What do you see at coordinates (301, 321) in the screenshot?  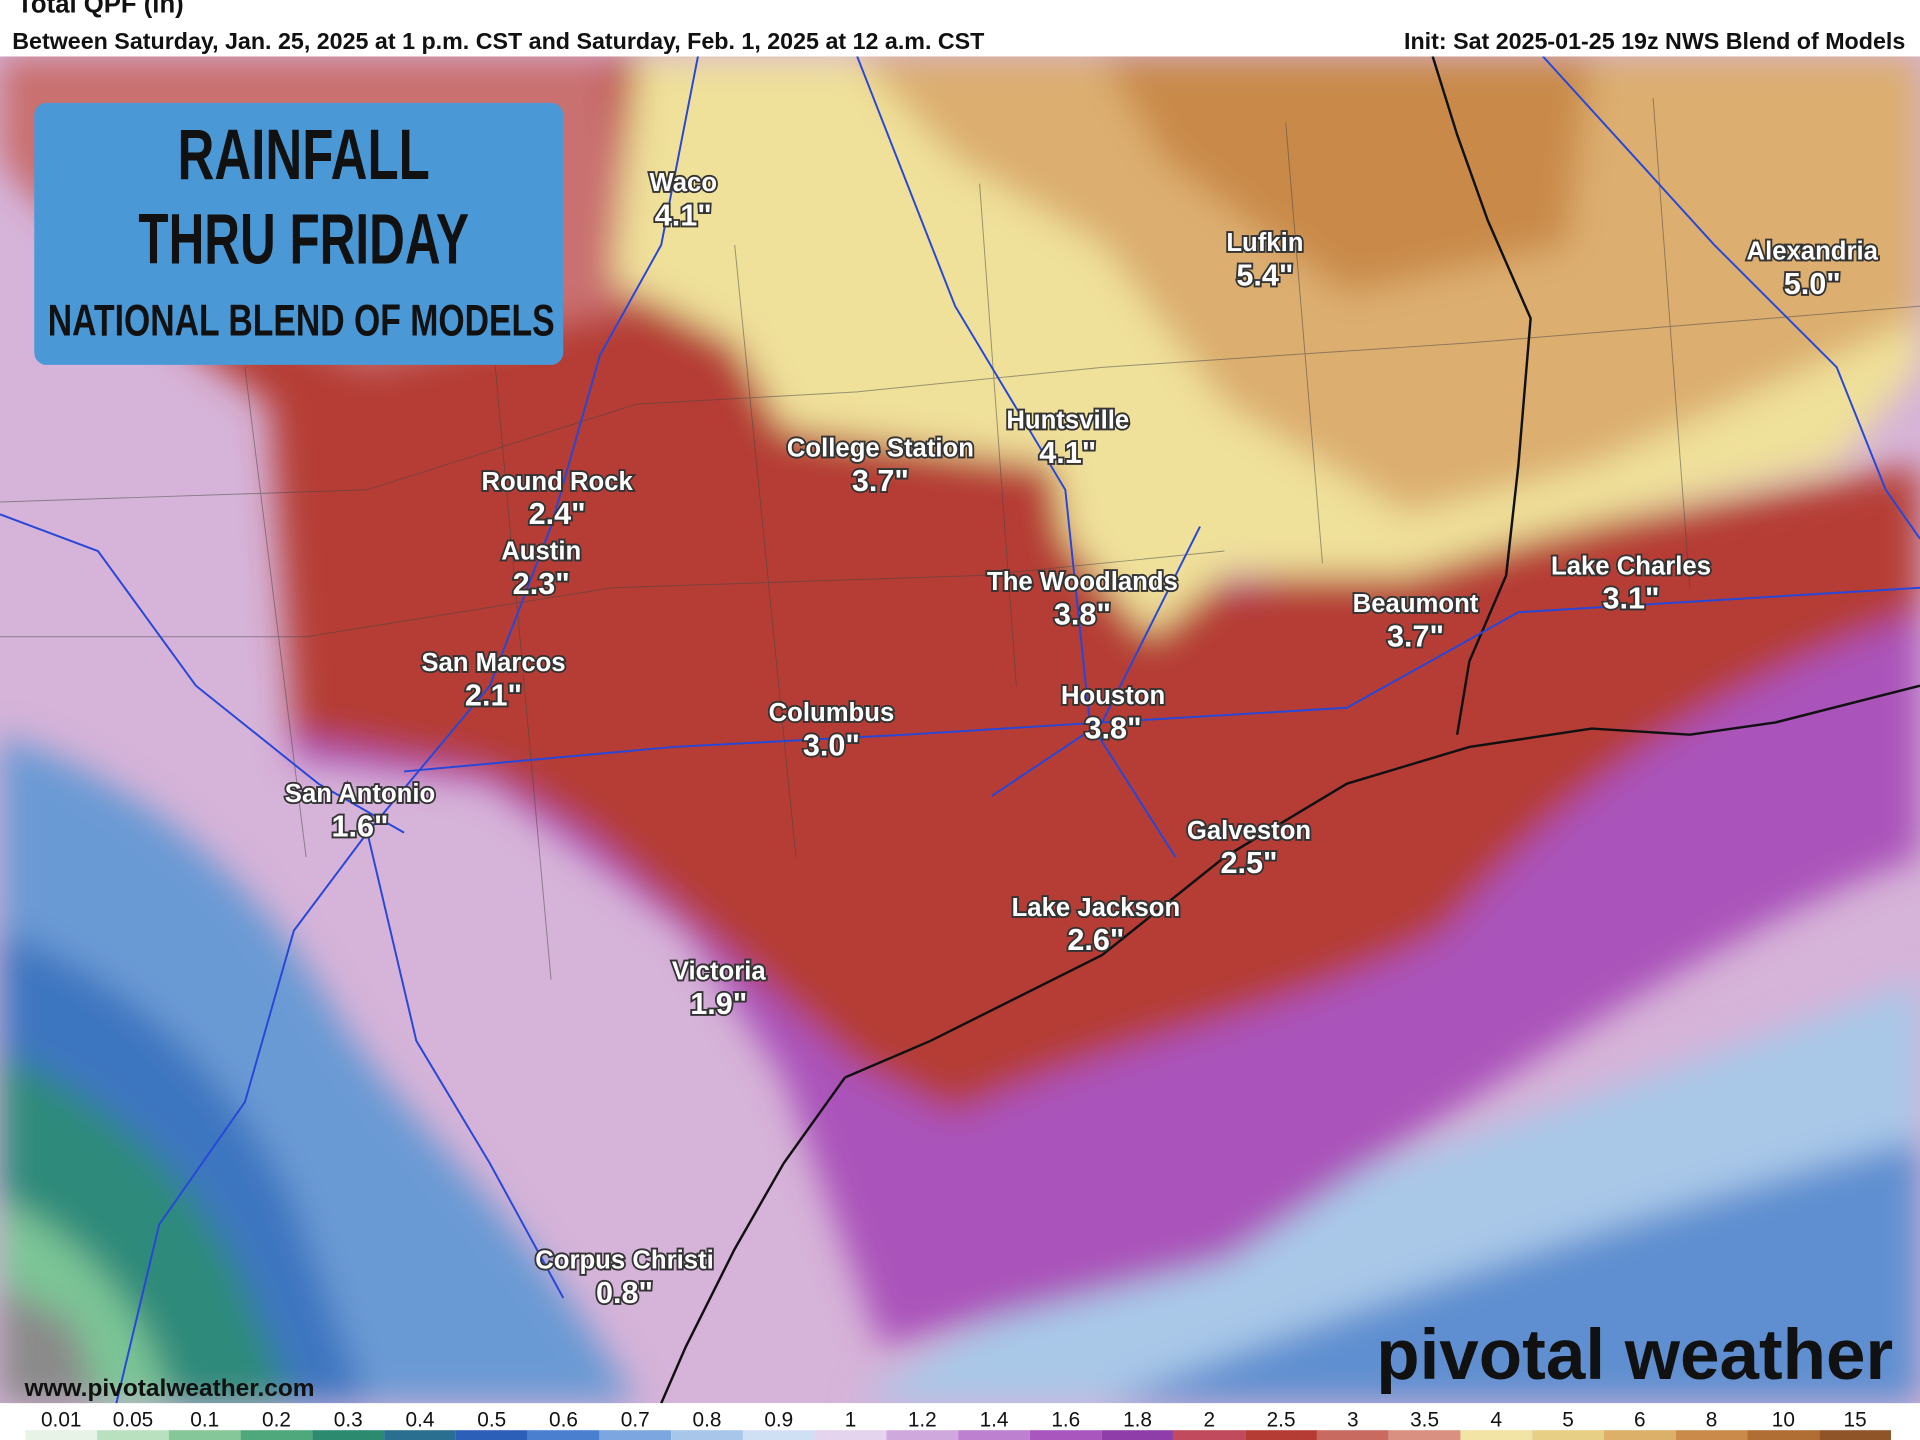 I see `overlay-line: NATIONAL BLEND OF MODELS` at bounding box center [301, 321].